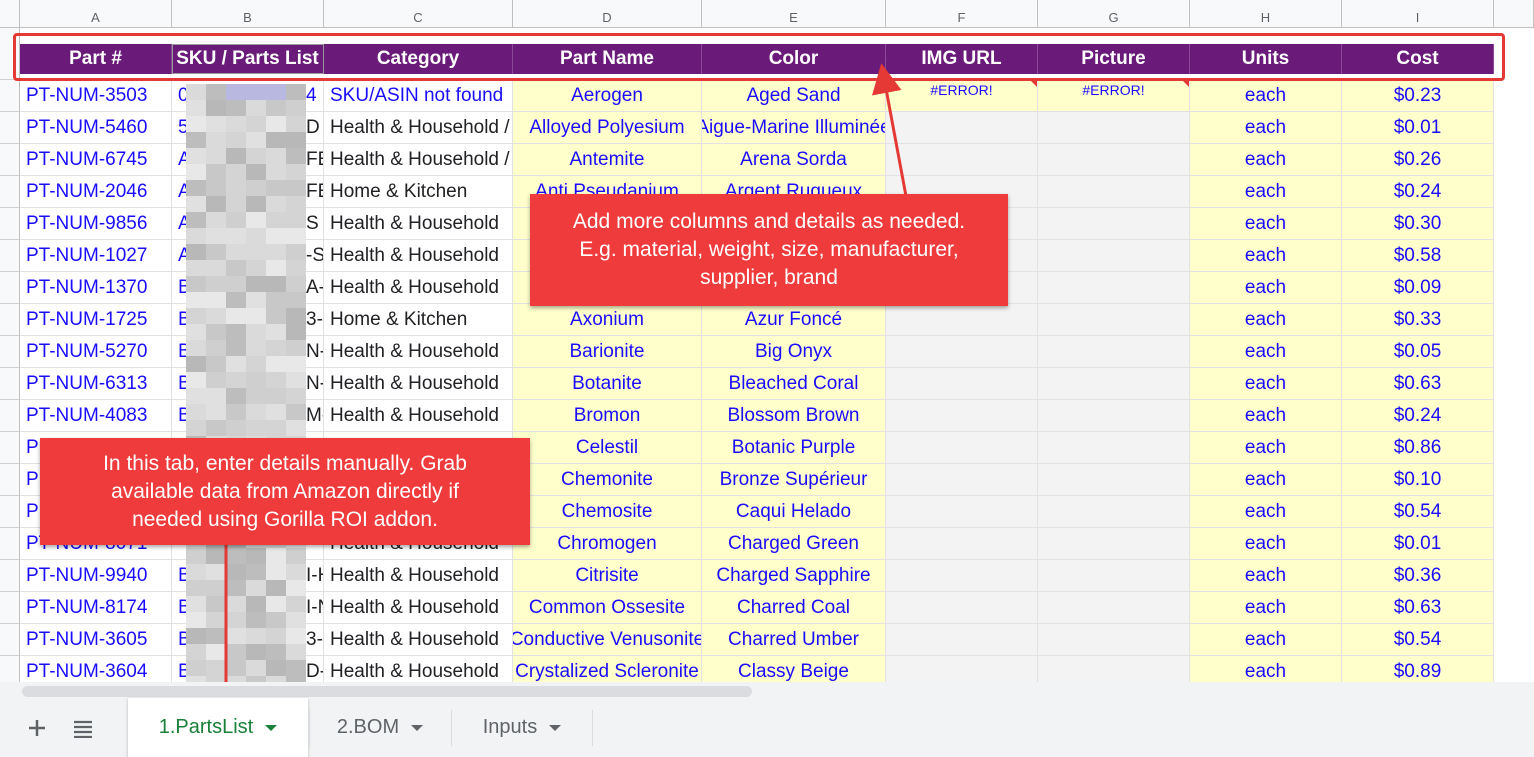 This screenshot has height=757, width=1534. I want to click on table-cell: Bronze Supérieur, so click(794, 480).